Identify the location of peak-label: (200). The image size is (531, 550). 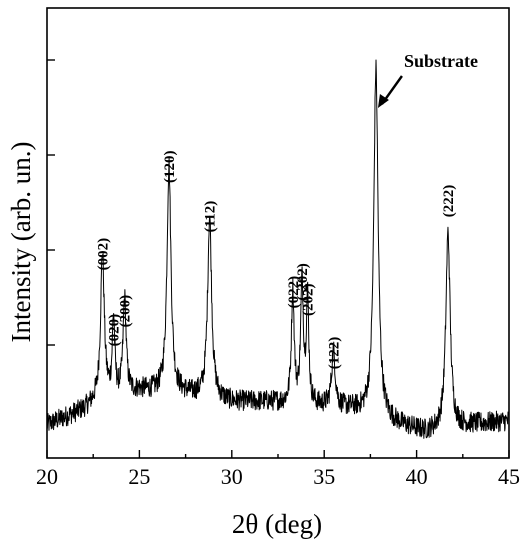
(126, 311).